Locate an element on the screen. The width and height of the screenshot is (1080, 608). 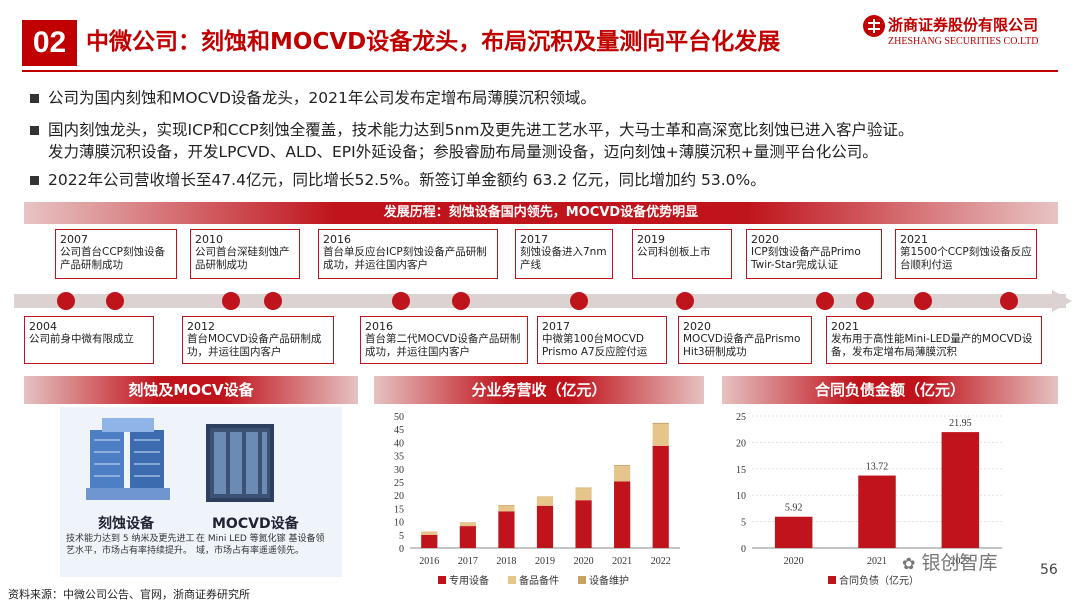
revenue-chart-header: 分业务营收（亿元） is located at coordinates (539, 390).